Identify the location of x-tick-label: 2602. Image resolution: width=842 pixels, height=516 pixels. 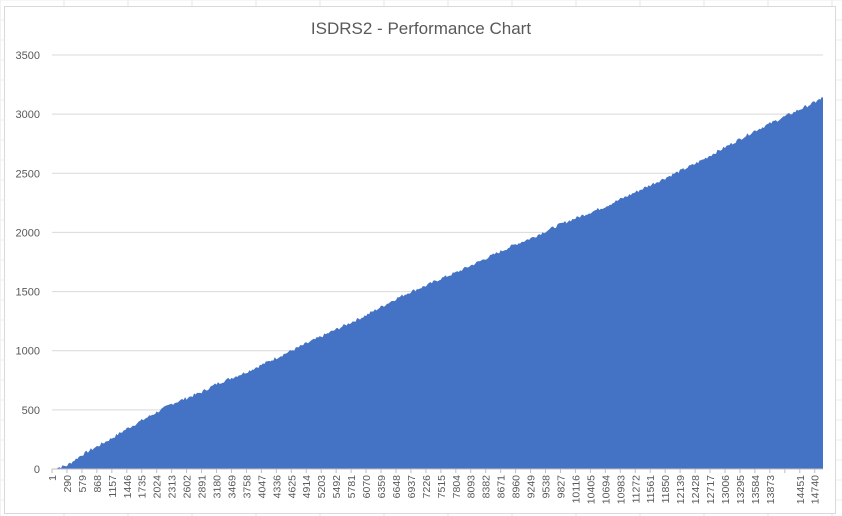
(188, 487).